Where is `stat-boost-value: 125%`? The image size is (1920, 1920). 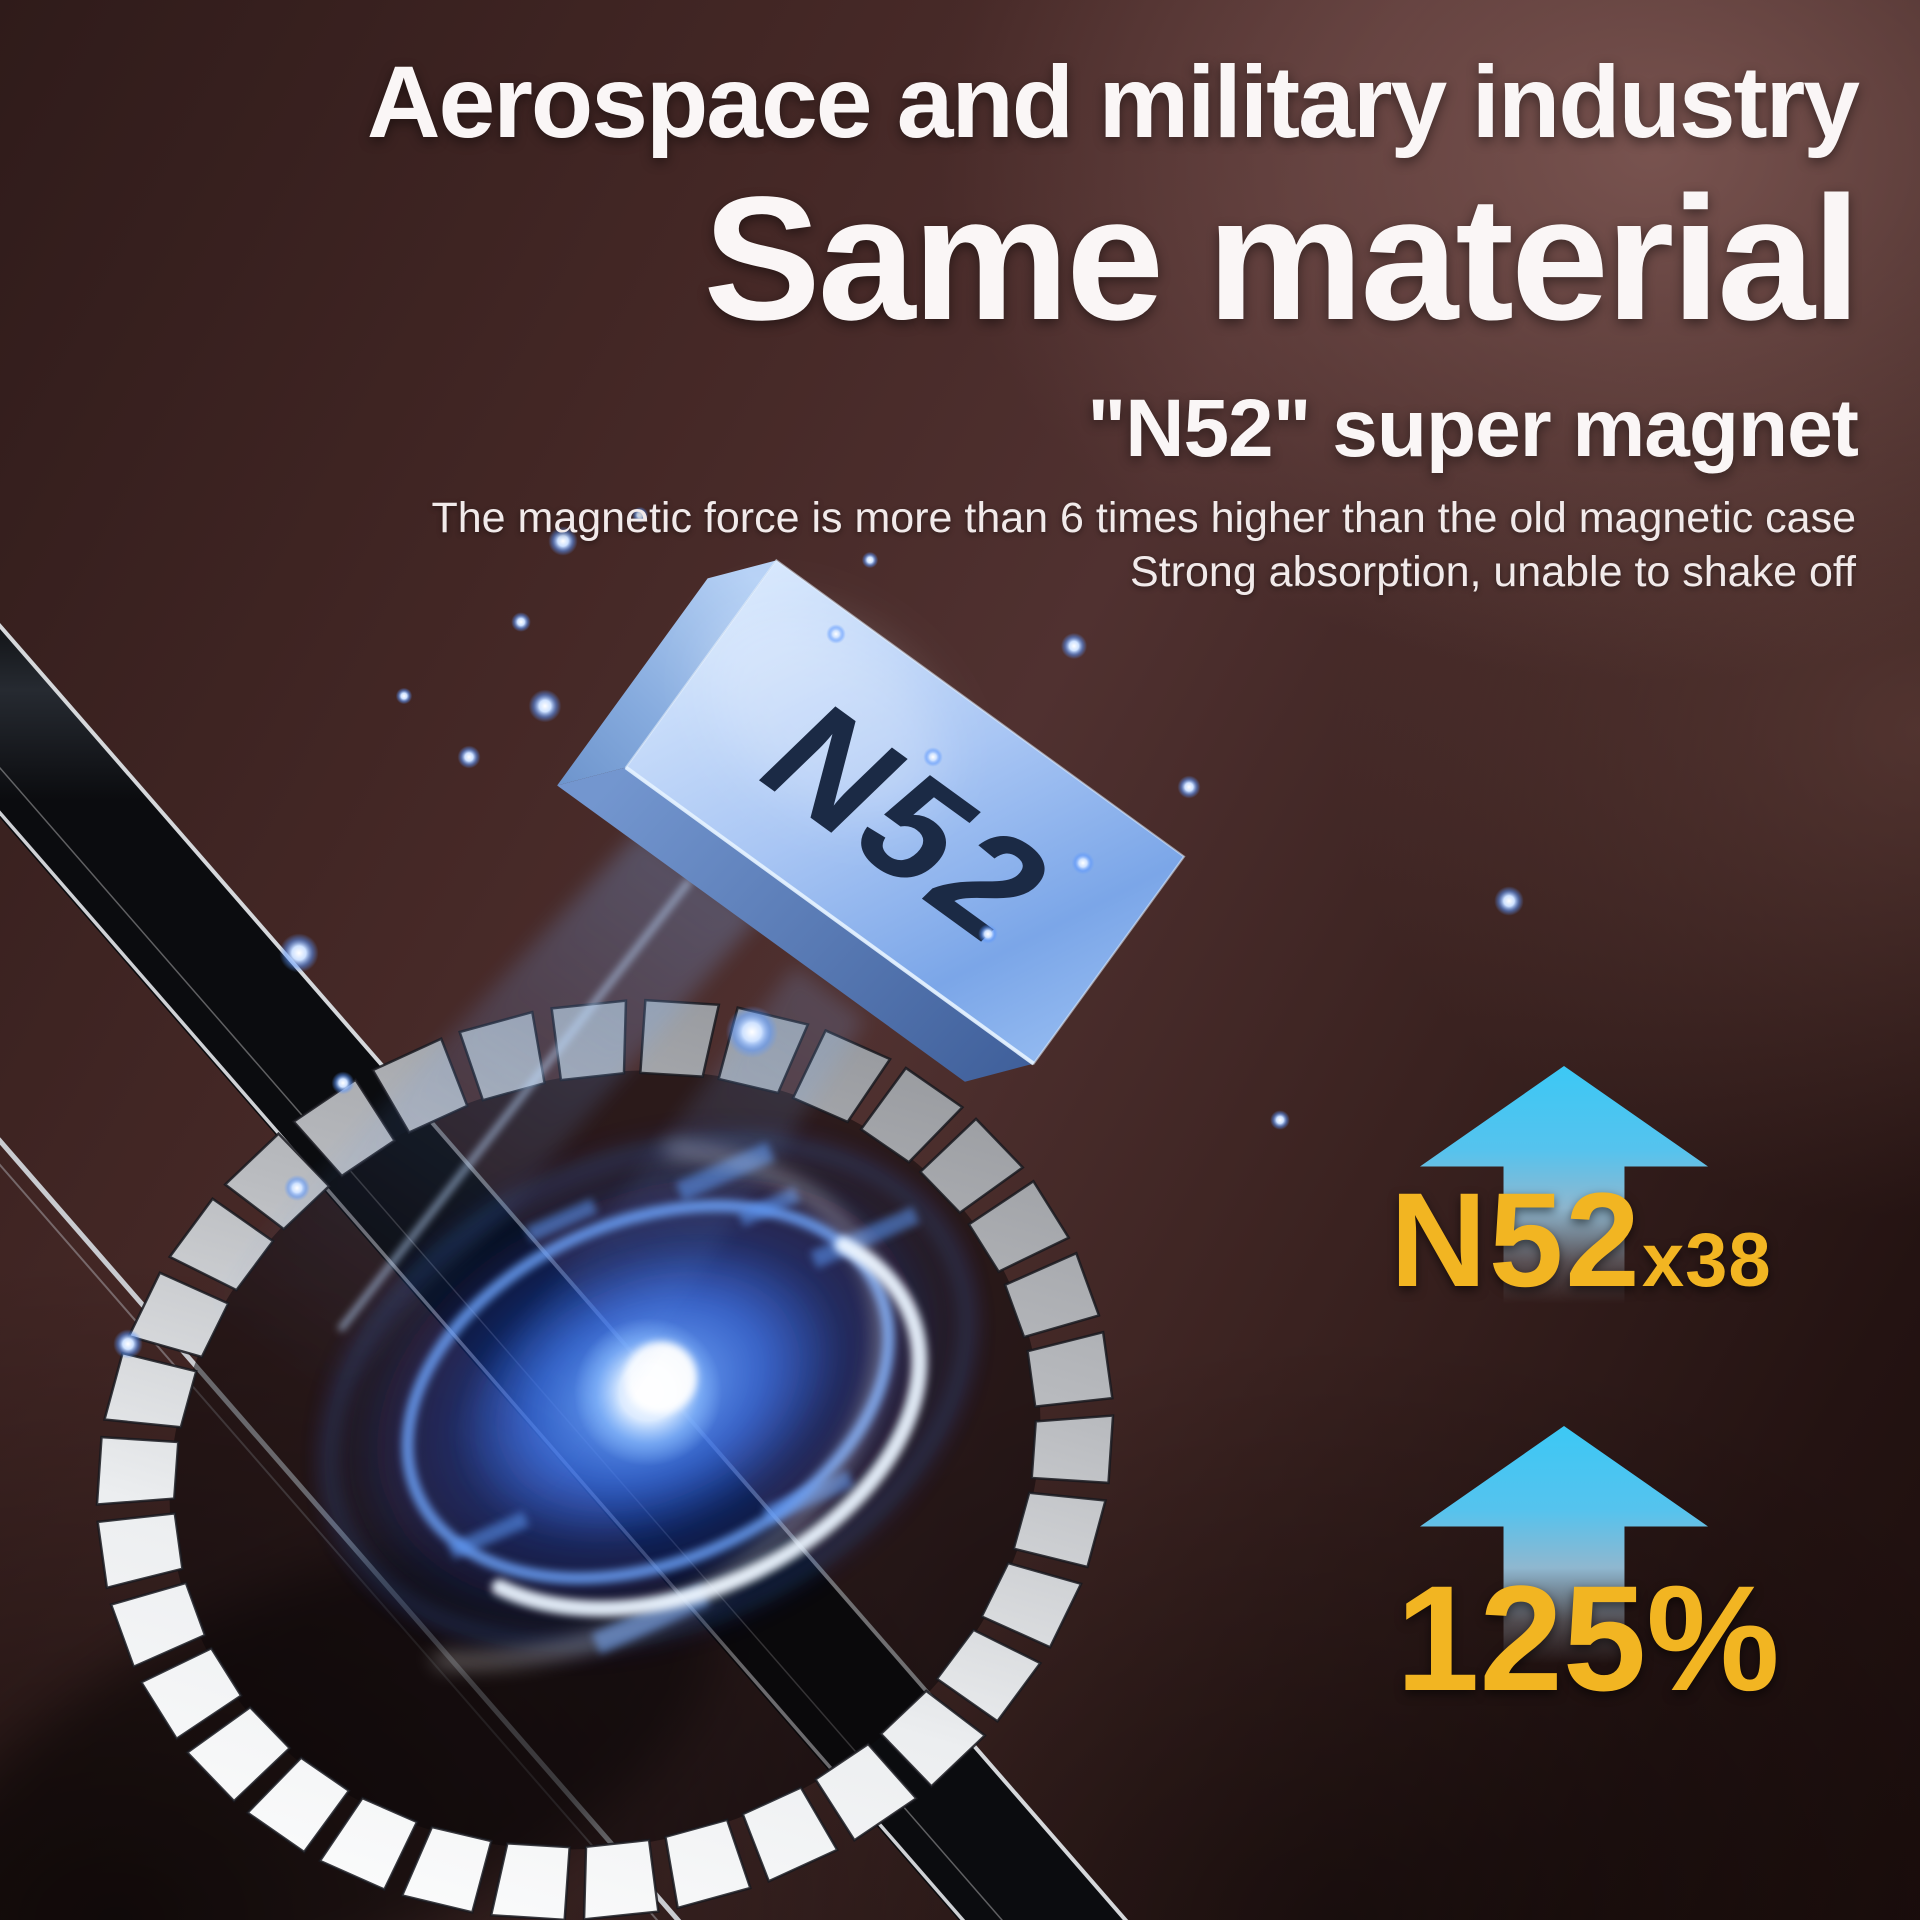 stat-boost-value: 125% is located at coordinates (1588, 1638).